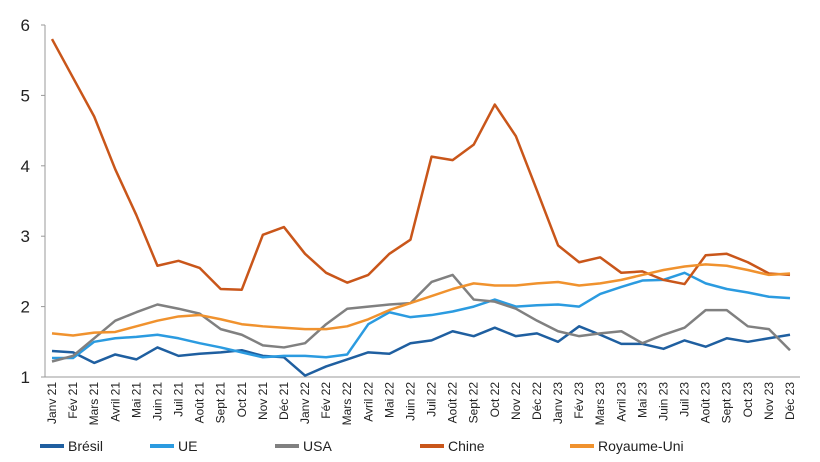  I want to click on x-tick-label: Sept 22, so click(474, 403).